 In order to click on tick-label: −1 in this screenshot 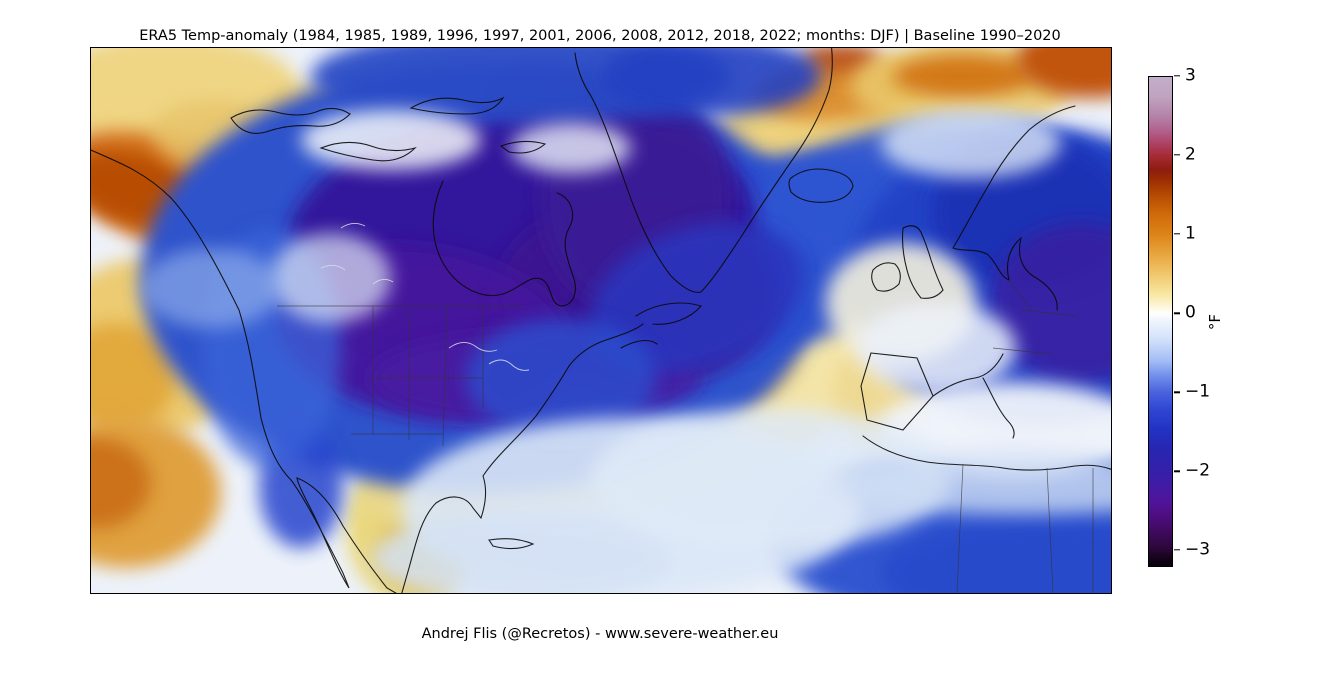, I will do `click(1198, 391)`.